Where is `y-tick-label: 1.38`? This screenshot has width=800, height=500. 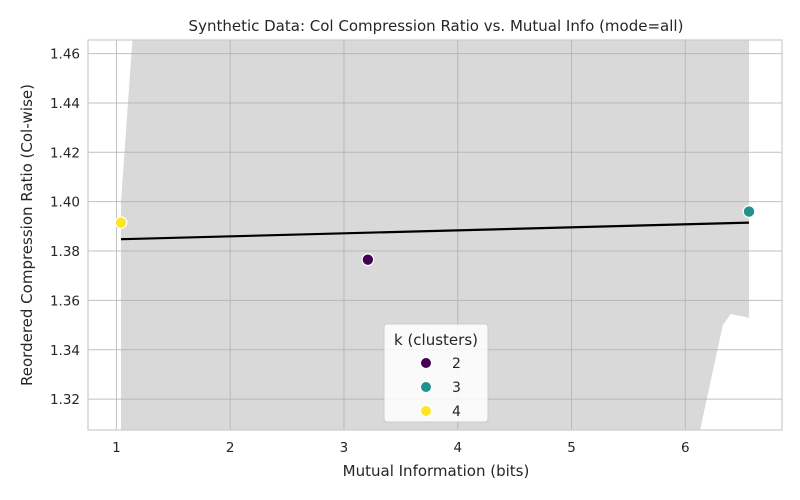
y-tick-label: 1.38 is located at coordinates (65, 252).